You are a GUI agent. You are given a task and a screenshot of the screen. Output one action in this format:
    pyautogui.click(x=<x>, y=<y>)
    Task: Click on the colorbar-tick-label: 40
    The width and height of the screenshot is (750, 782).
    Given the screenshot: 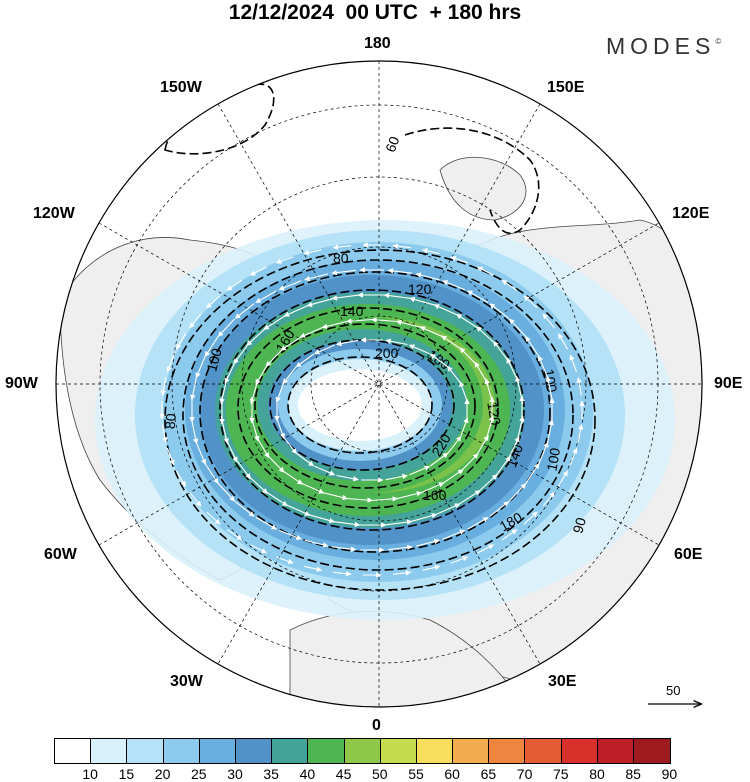 What is the action you would take?
    pyautogui.click(x=307, y=774)
    